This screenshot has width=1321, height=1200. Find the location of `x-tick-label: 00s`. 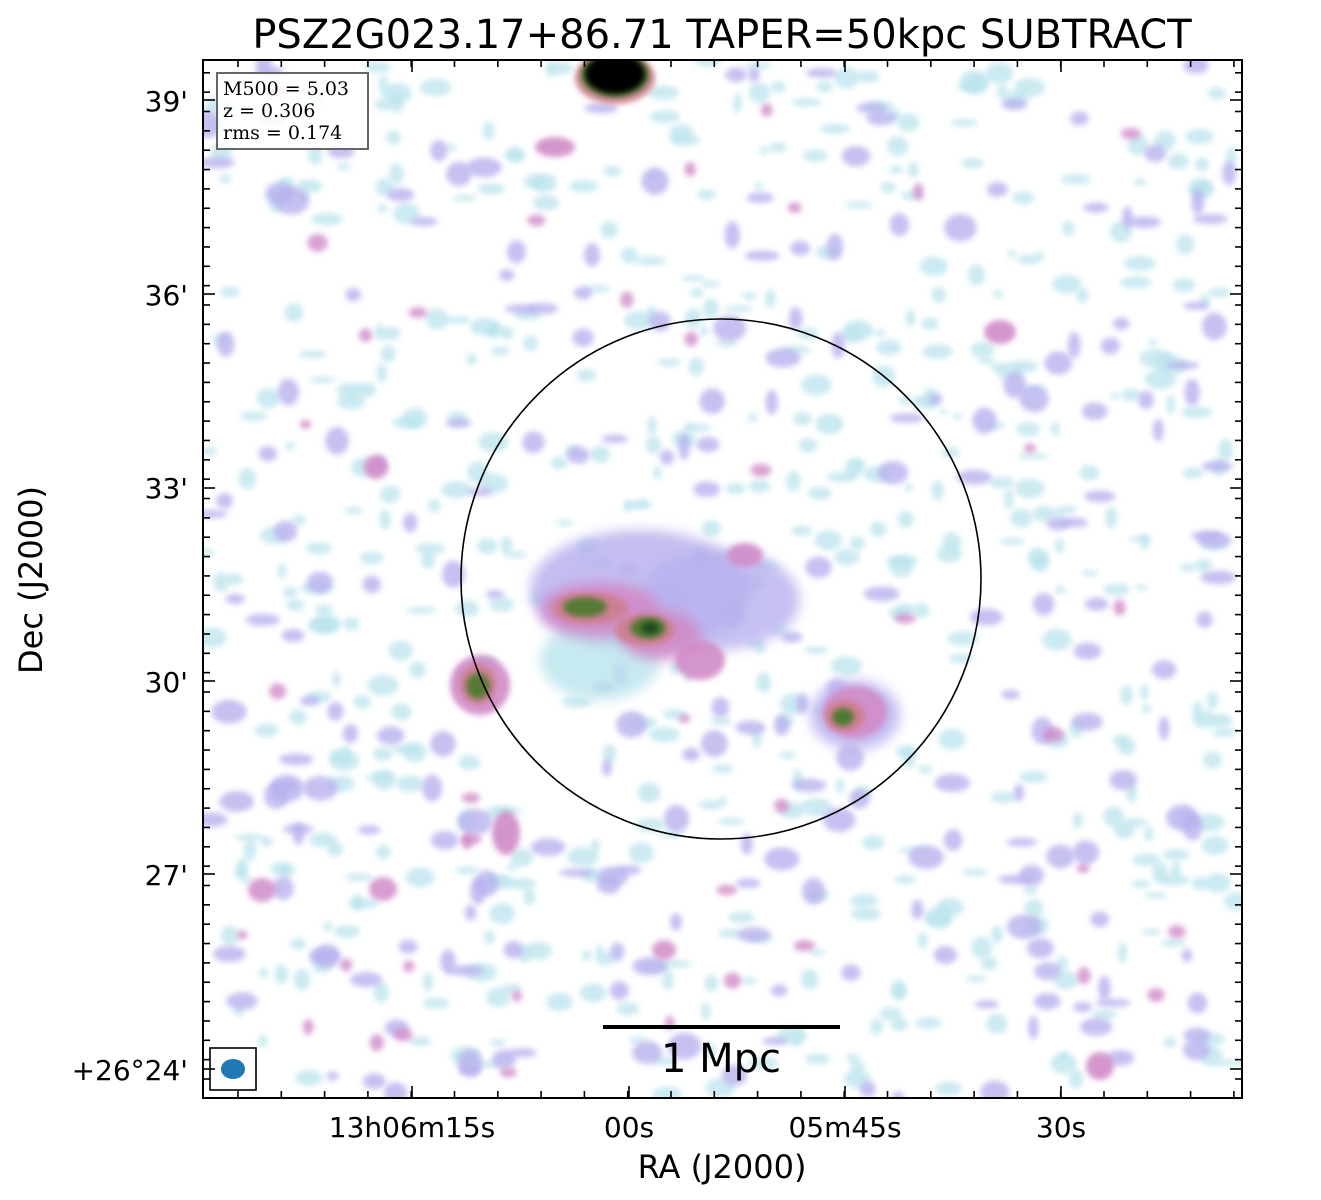

x-tick-label: 00s is located at coordinates (629, 1127).